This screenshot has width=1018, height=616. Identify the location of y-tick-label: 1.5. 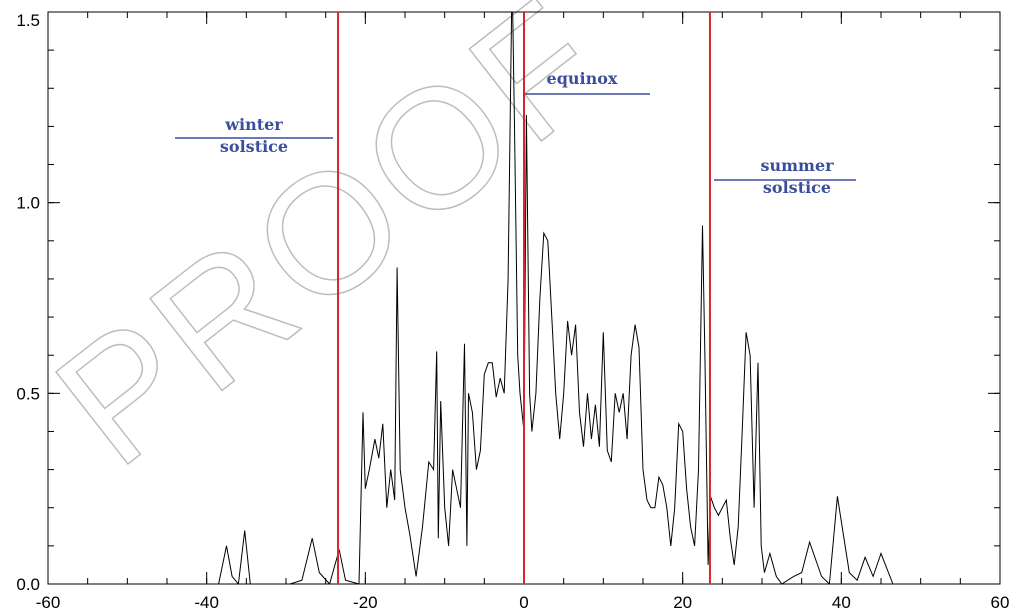
(28, 20).